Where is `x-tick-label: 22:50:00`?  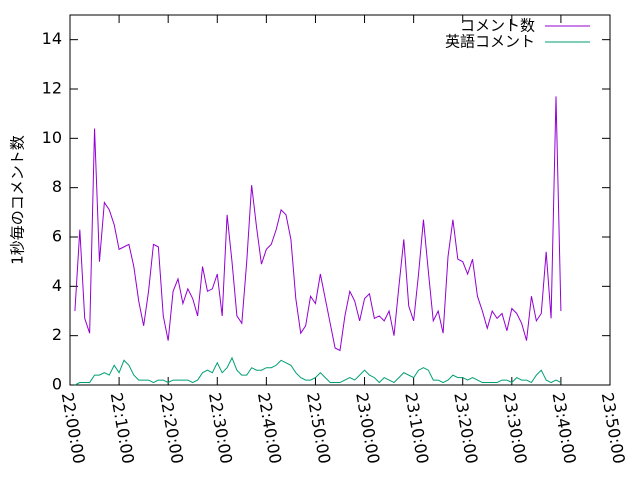
x-tick-label: 22:50:00 is located at coordinates (318, 428).